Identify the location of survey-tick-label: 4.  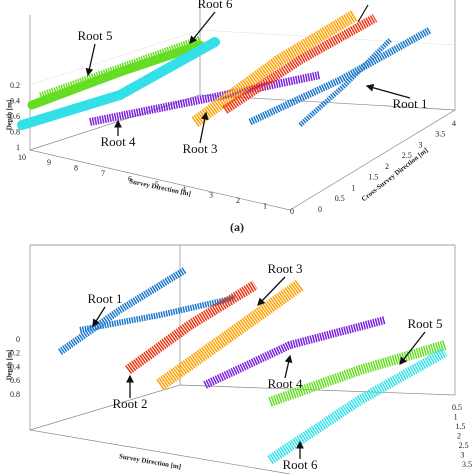
(184, 189).